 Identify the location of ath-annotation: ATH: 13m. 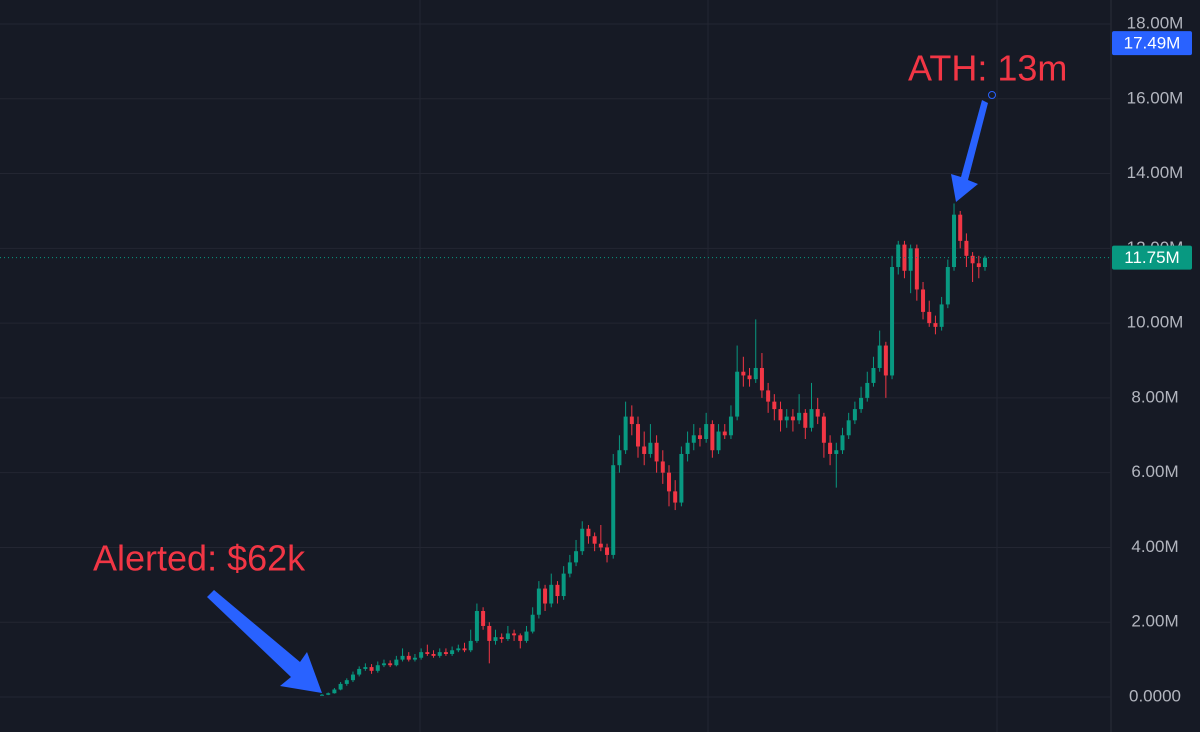
(987, 68).